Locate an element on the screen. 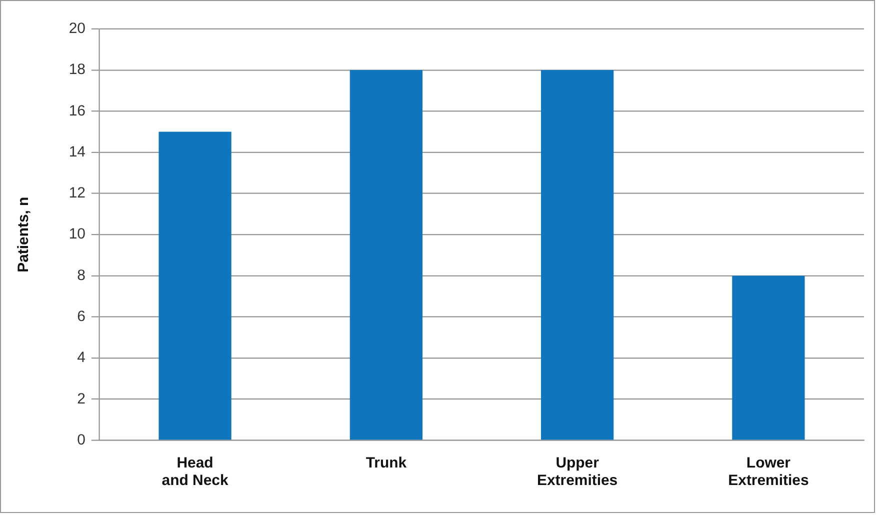 The width and height of the screenshot is (877, 515). x-tick-label: Trunk is located at coordinates (387, 463).